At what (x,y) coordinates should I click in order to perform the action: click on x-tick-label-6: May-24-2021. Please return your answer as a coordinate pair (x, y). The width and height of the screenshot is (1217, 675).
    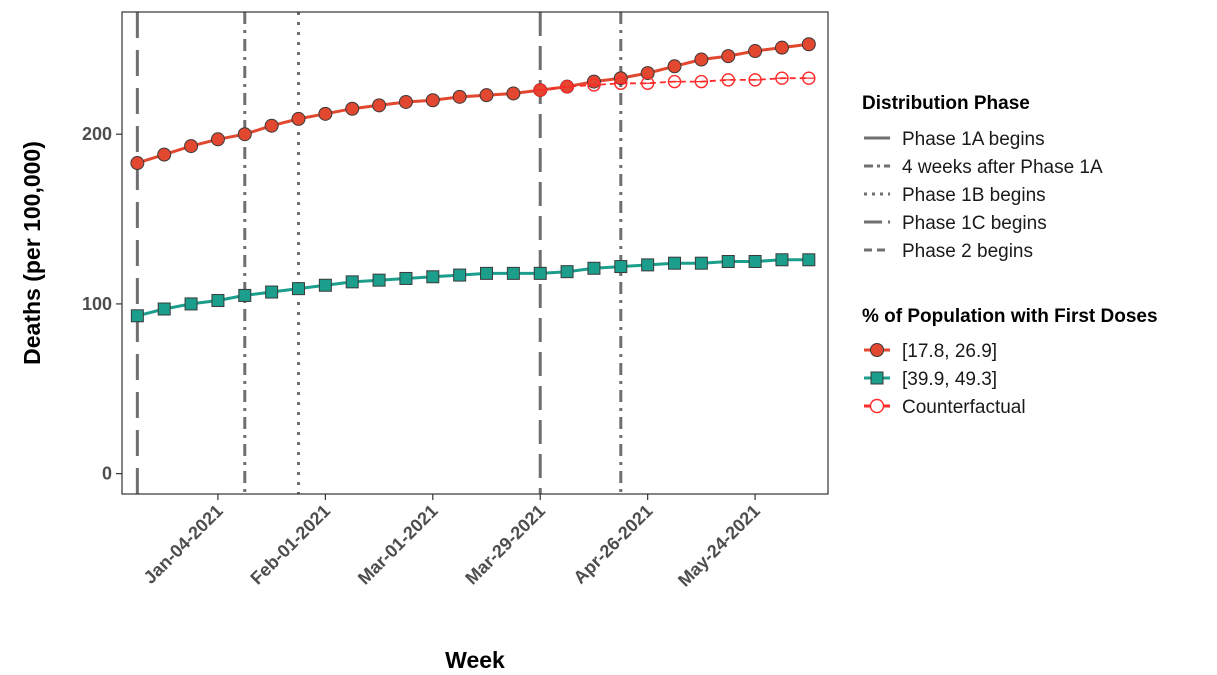
    Looking at the image, I should click on (719, 546).